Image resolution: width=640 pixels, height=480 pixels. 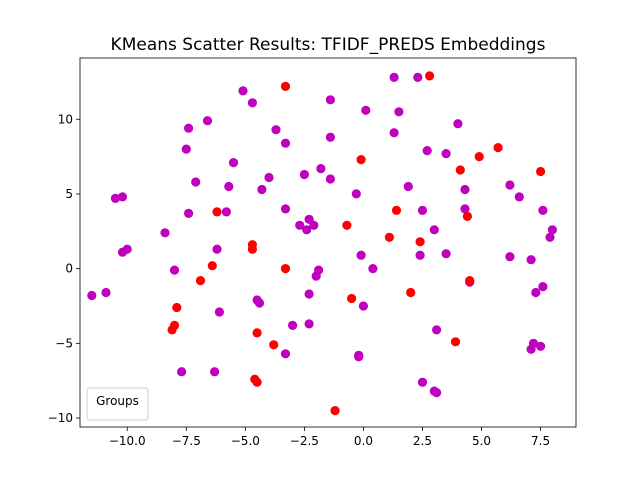 What do you see at coordinates (127, 441) in the screenshot?
I see `x-tick-label: −10.0` at bounding box center [127, 441].